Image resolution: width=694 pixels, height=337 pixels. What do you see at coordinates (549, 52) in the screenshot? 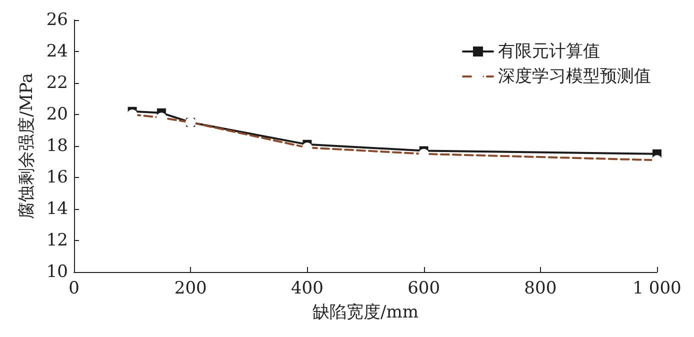
I see `legend-label: 有限元计算值` at bounding box center [549, 52].